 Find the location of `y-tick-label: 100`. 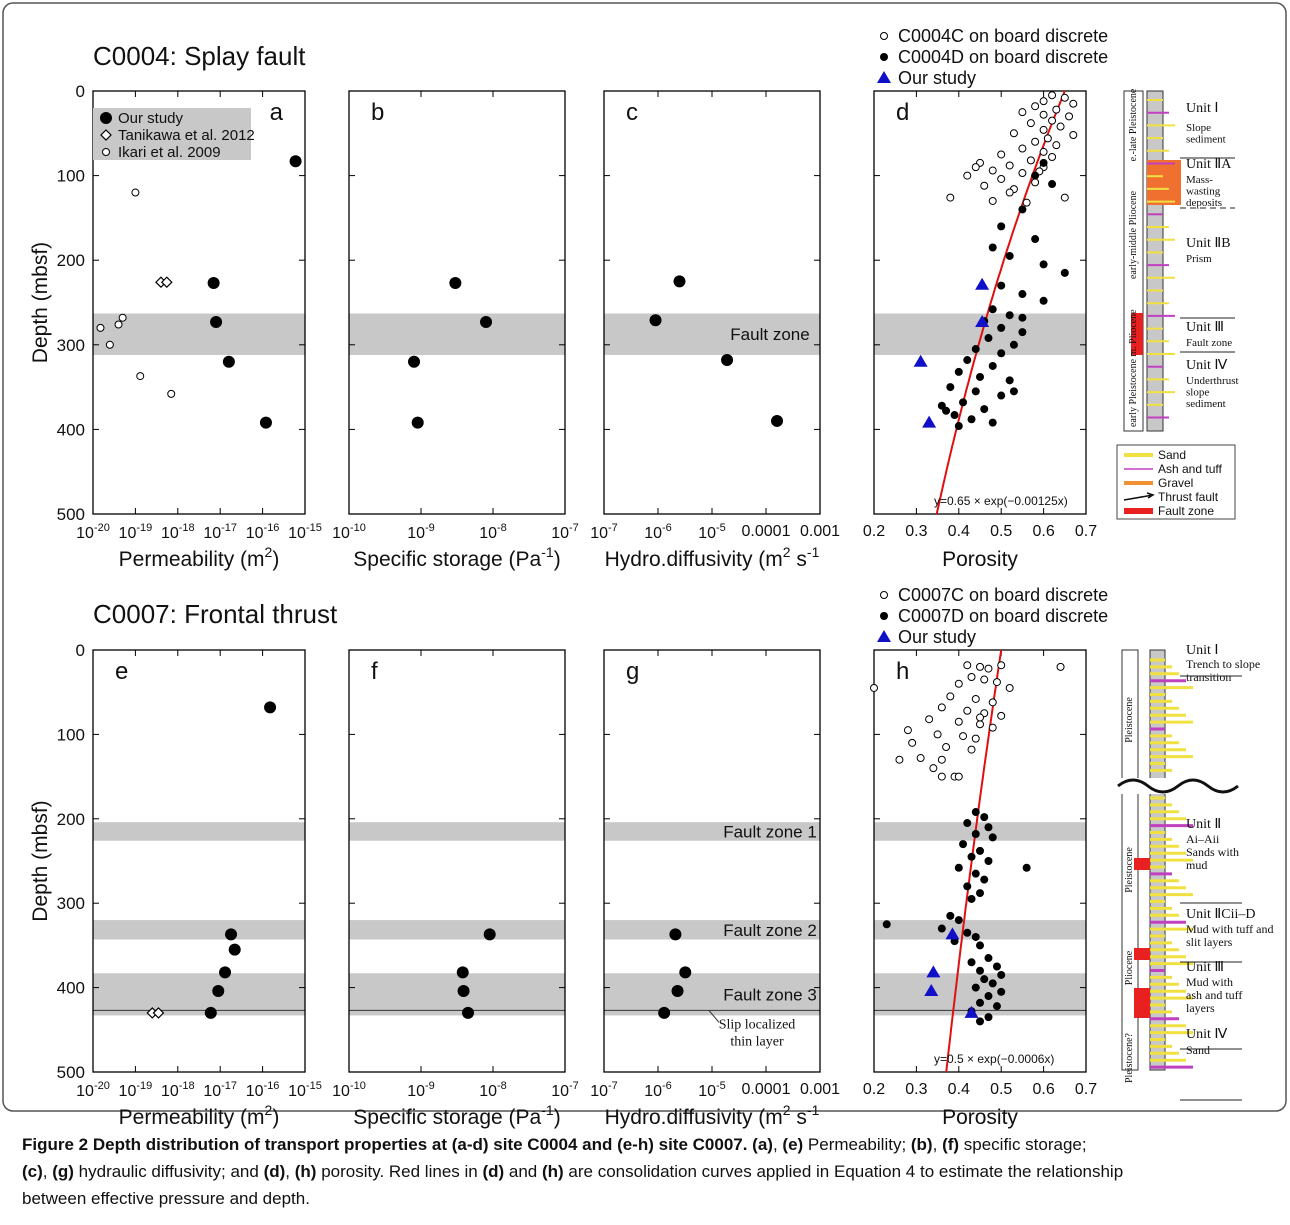

y-tick-label: 100 is located at coordinates (71, 176).